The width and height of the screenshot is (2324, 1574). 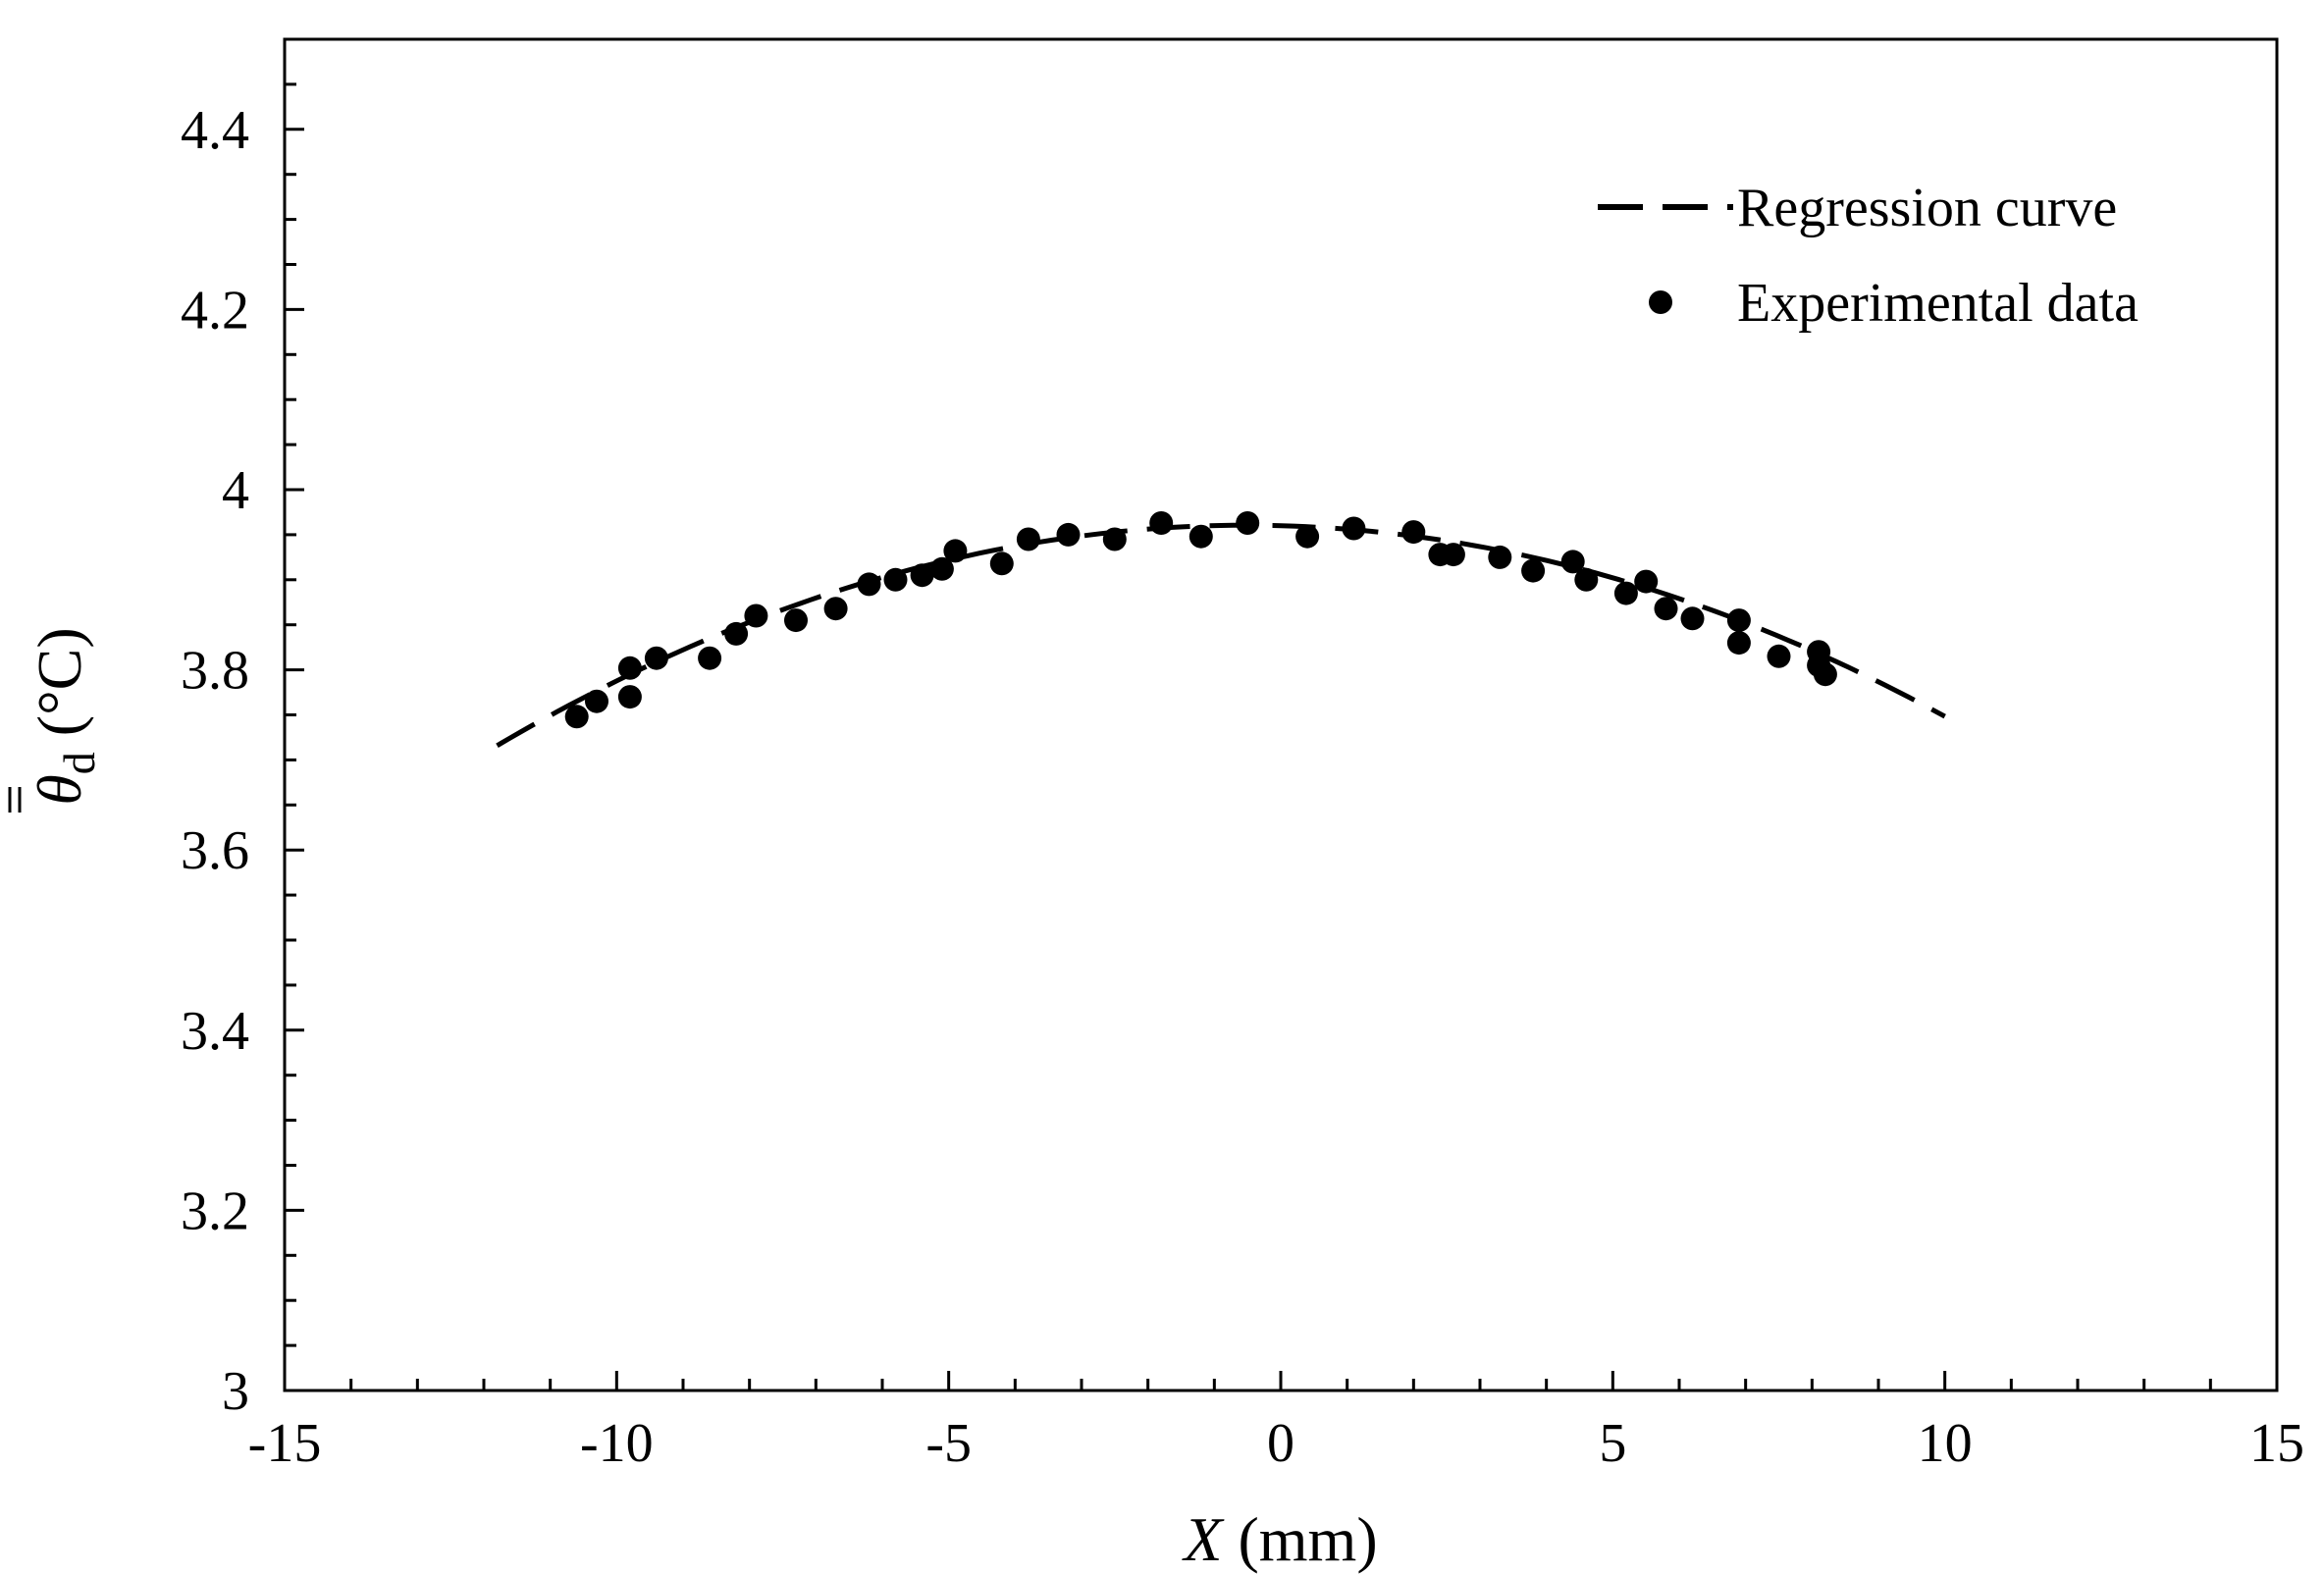 What do you see at coordinates (1946, 1443) in the screenshot?
I see `x-tick-label: 10` at bounding box center [1946, 1443].